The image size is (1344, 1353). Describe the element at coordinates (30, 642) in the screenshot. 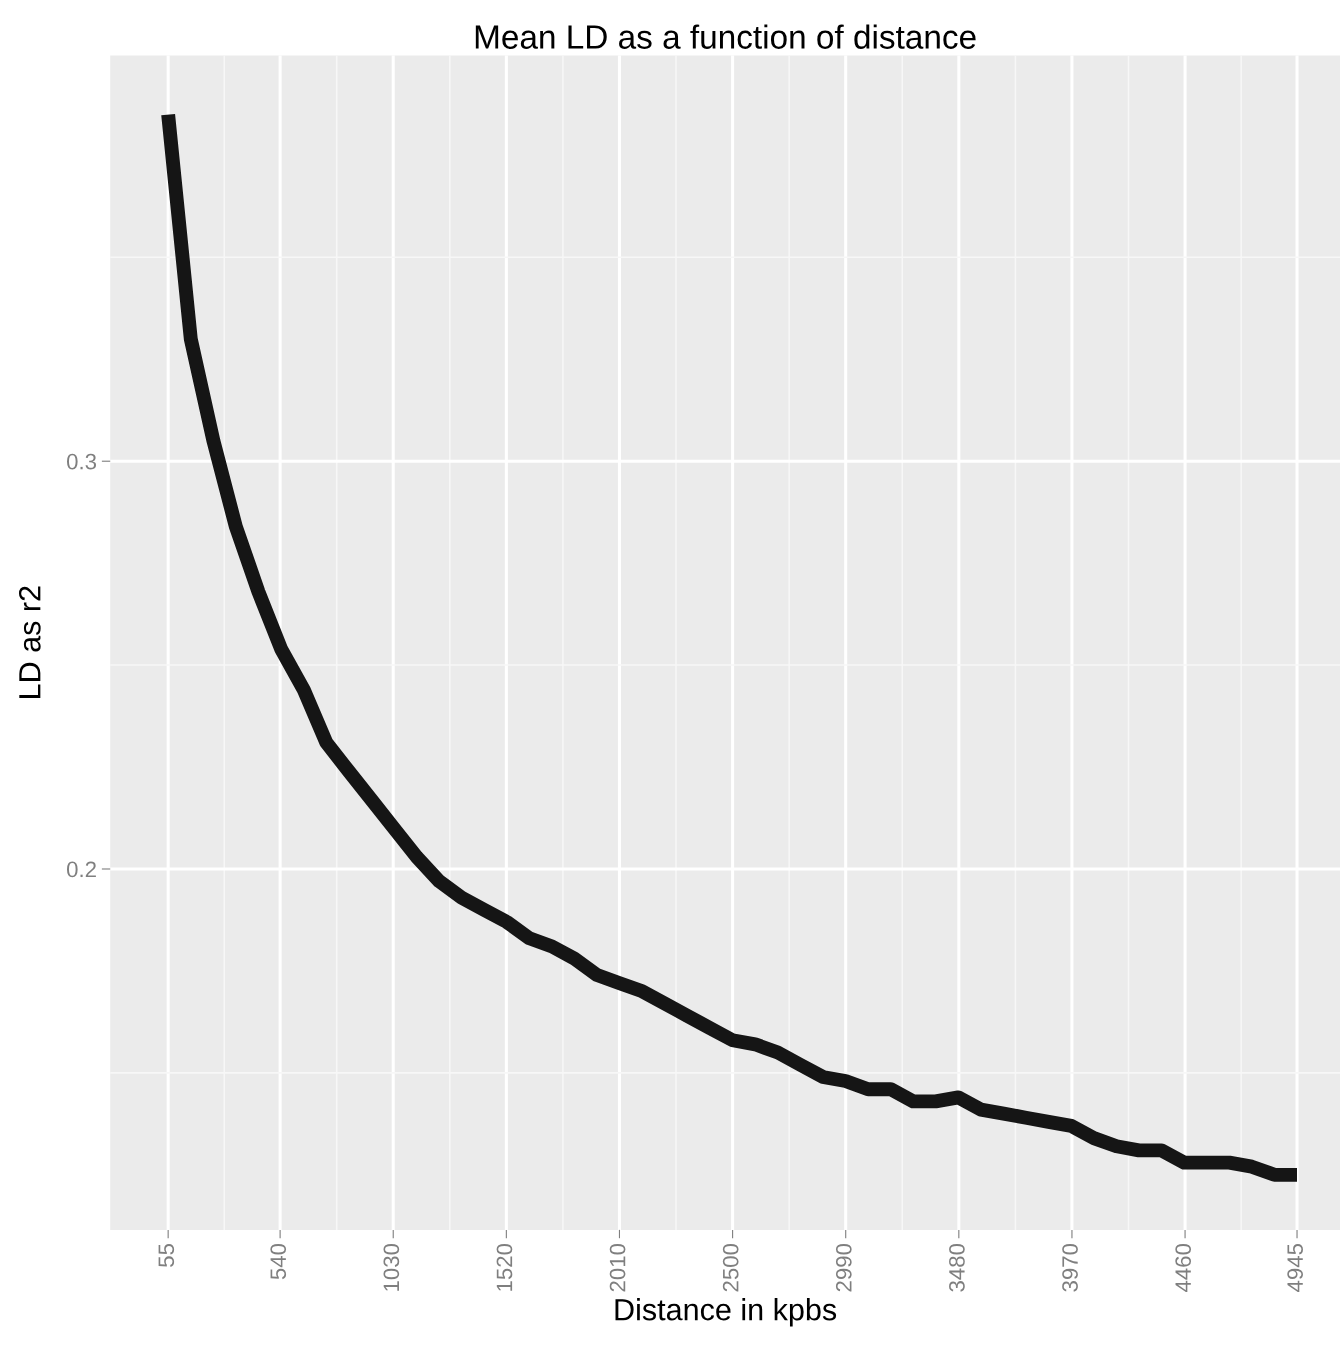

I see `y-axis-title: LD as r2` at that location.